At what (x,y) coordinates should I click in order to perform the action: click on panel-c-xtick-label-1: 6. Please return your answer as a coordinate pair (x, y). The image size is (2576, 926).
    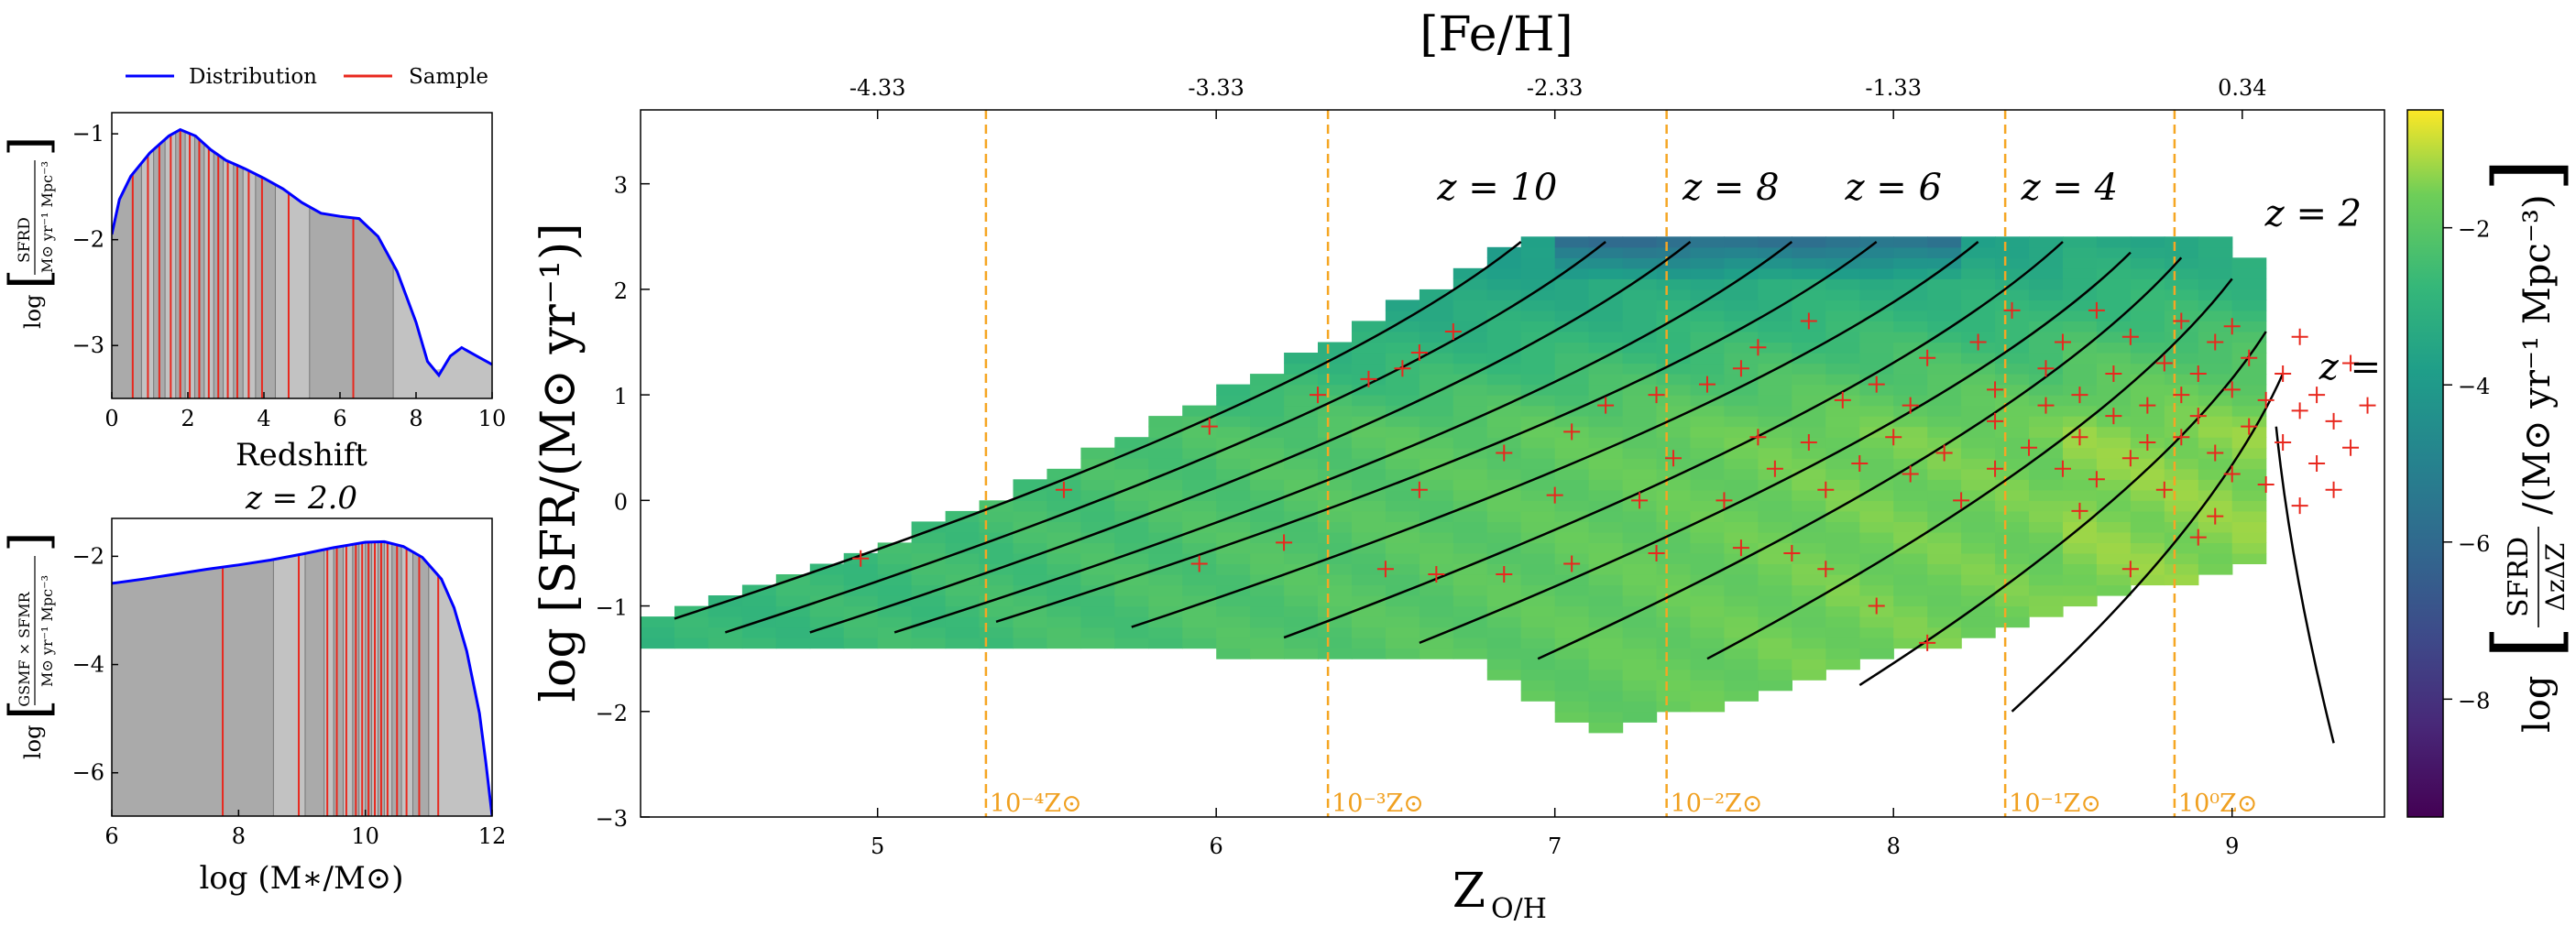
    Looking at the image, I should click on (1216, 846).